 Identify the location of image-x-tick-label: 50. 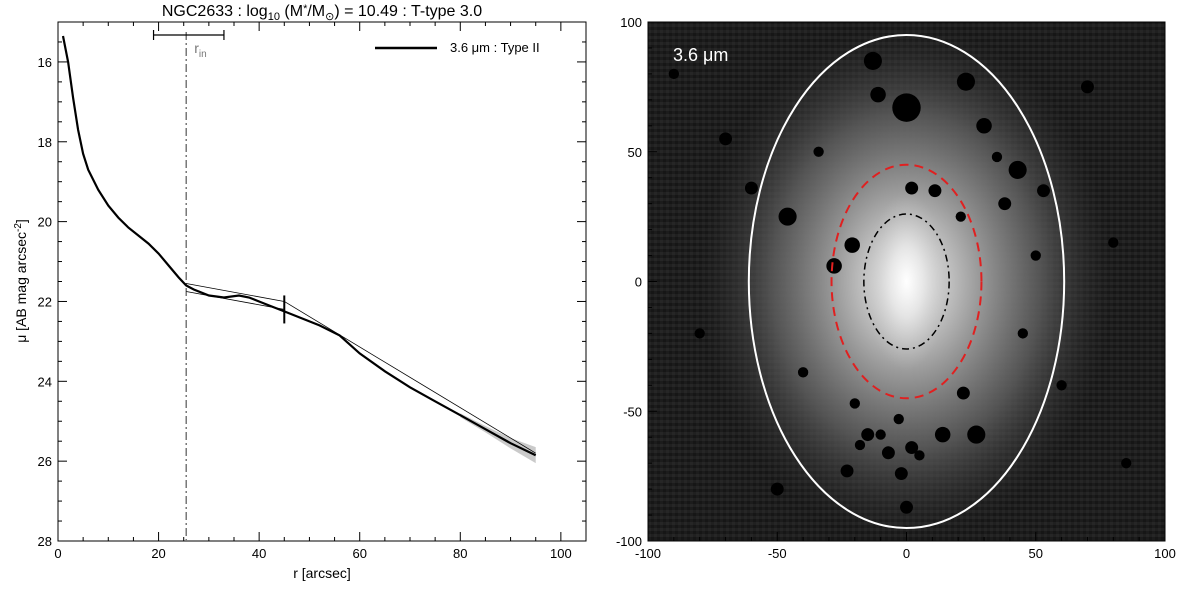
(1036, 553).